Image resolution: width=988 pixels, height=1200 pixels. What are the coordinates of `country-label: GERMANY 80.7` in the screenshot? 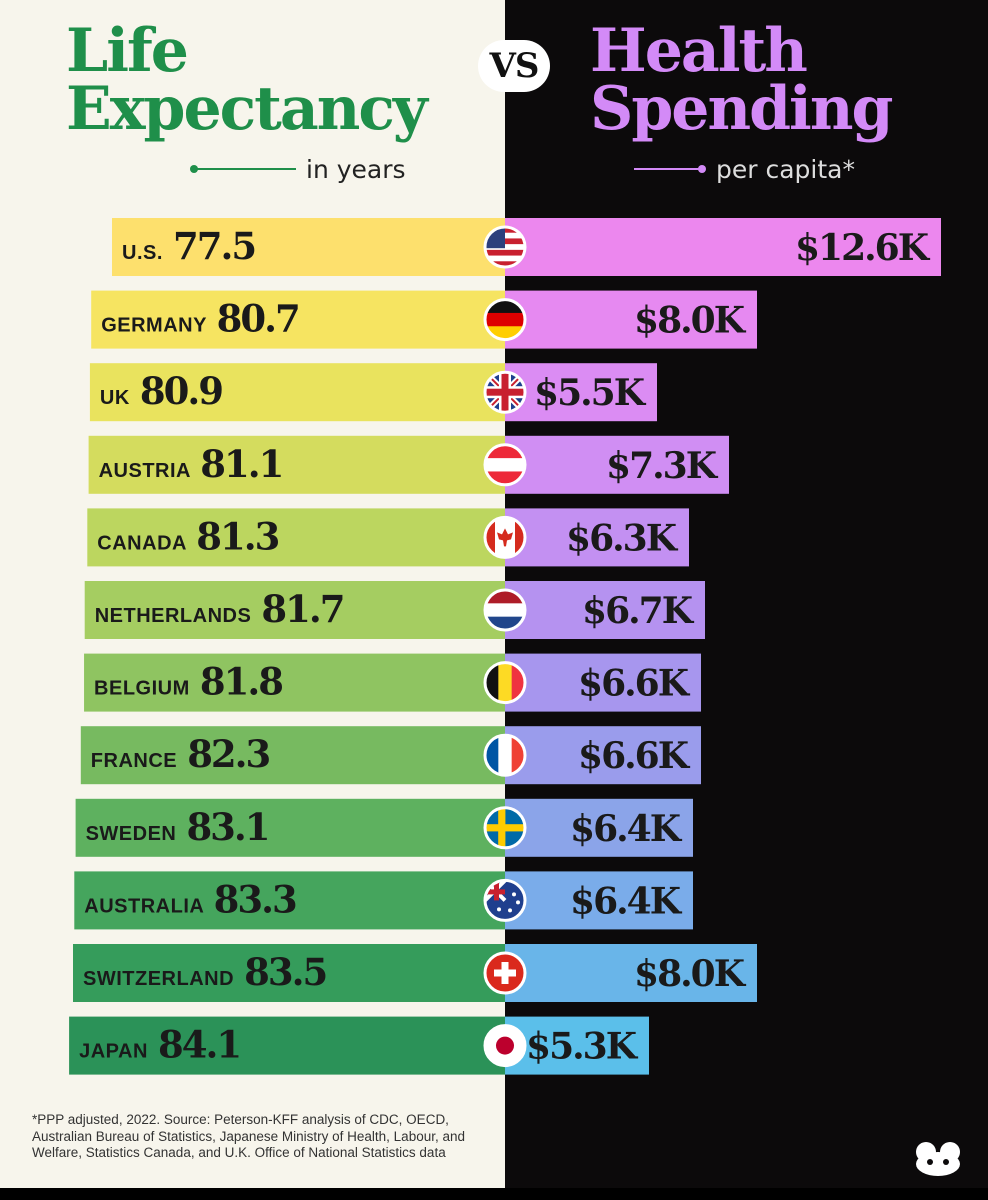 It's located at (200, 319).